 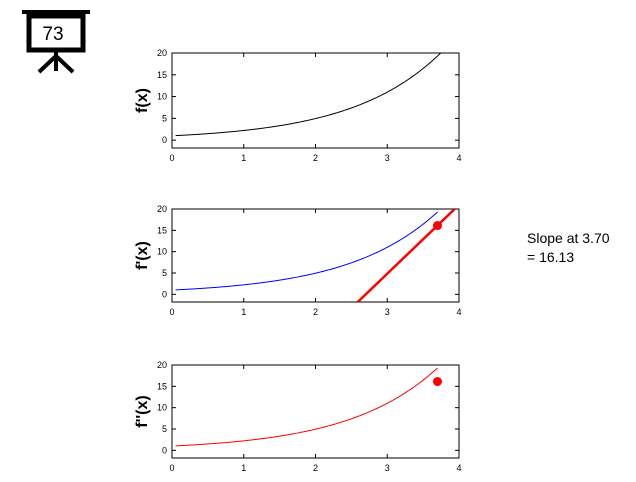 I want to click on y-axis-label: f(x), so click(x=142, y=100).